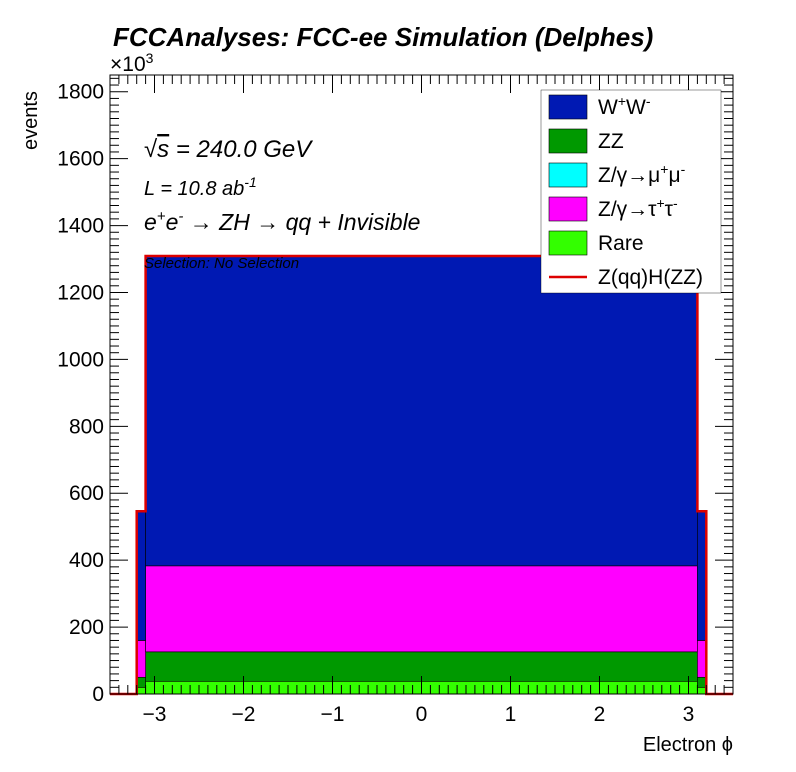  What do you see at coordinates (600, 714) in the screenshot?
I see `x-tick-label: 2` at bounding box center [600, 714].